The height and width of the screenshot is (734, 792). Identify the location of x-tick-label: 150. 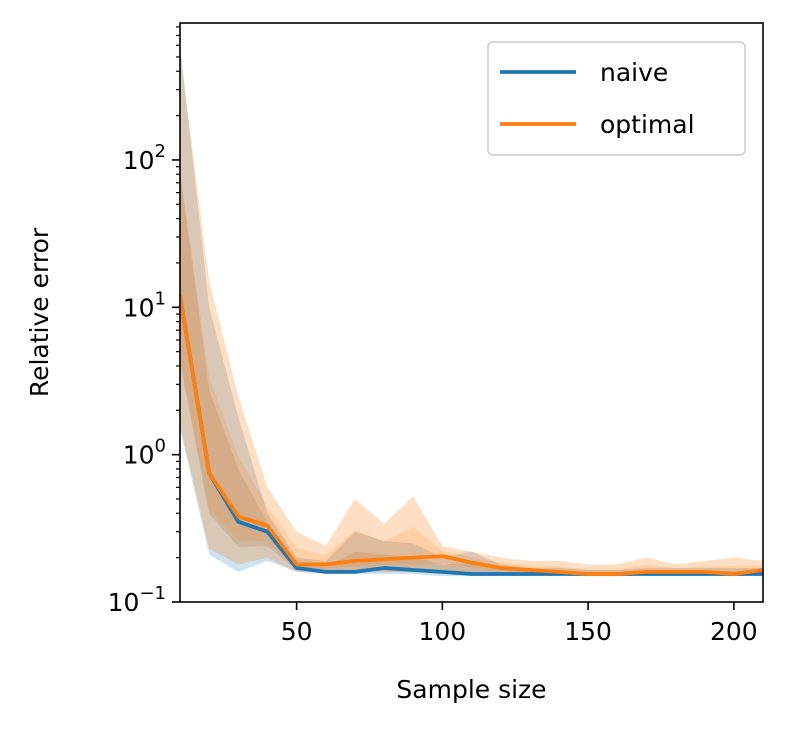
(588, 631).